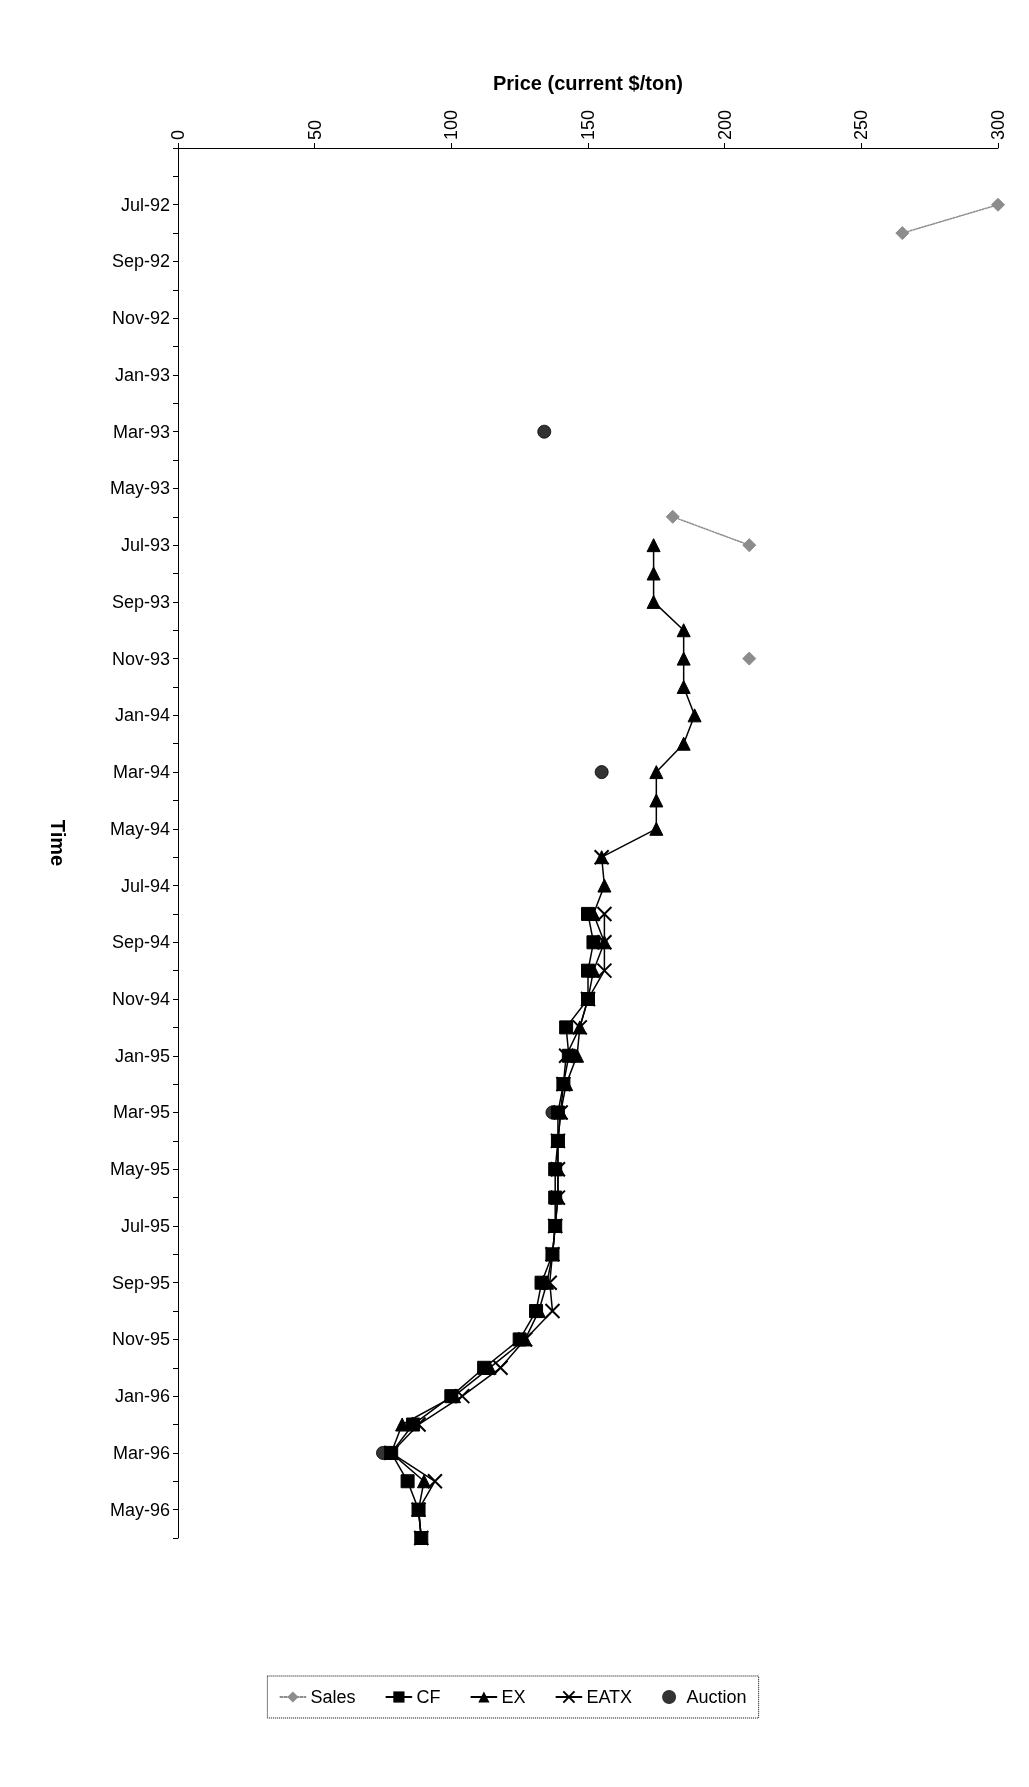 The image size is (1029, 1787). What do you see at coordinates (139, 828) in the screenshot?
I see `y-tick-label: May-94` at bounding box center [139, 828].